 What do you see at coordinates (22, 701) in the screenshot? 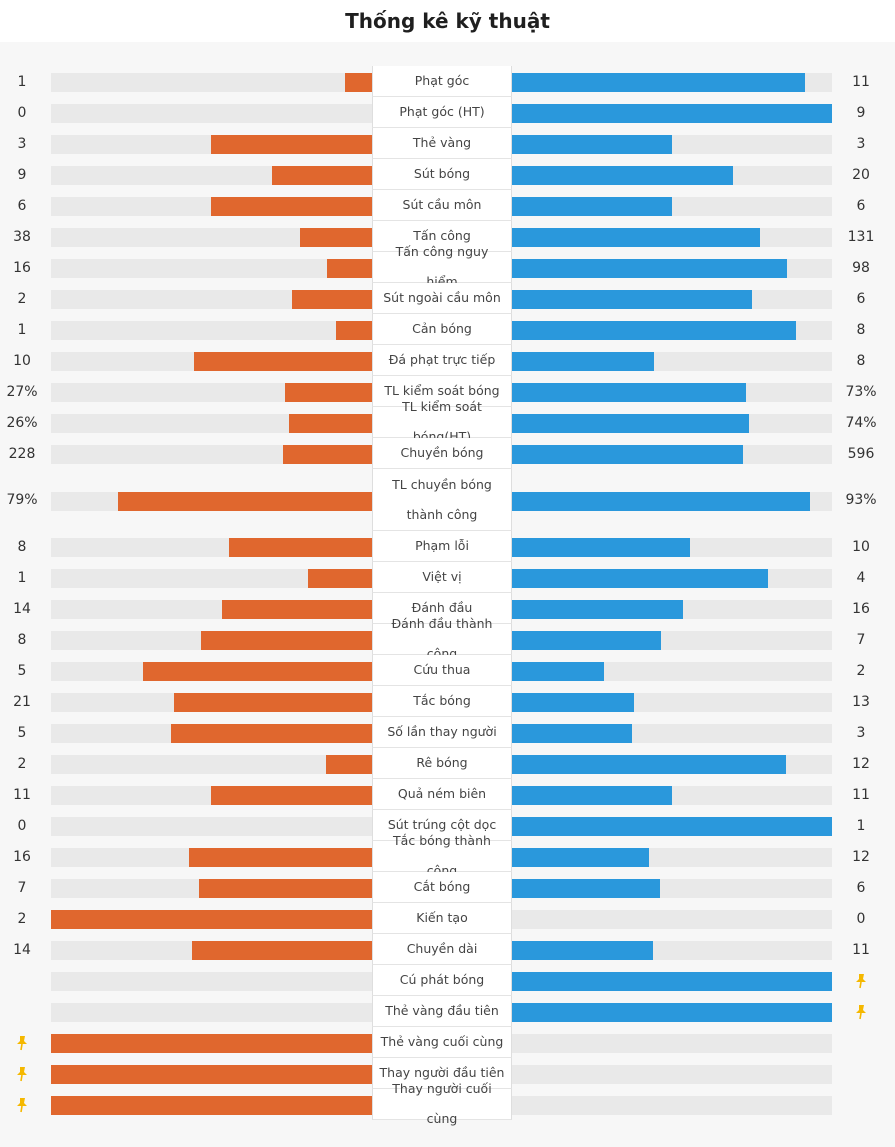
I see `home-value: 21` at bounding box center [22, 701].